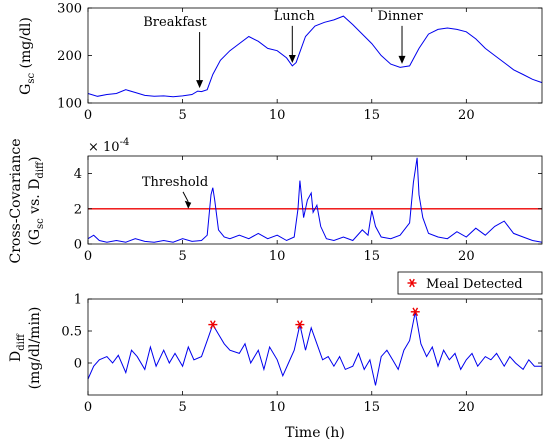  What do you see at coordinates (78, 364) in the screenshot?
I see `derivative-ytick-label: 0` at bounding box center [78, 364].